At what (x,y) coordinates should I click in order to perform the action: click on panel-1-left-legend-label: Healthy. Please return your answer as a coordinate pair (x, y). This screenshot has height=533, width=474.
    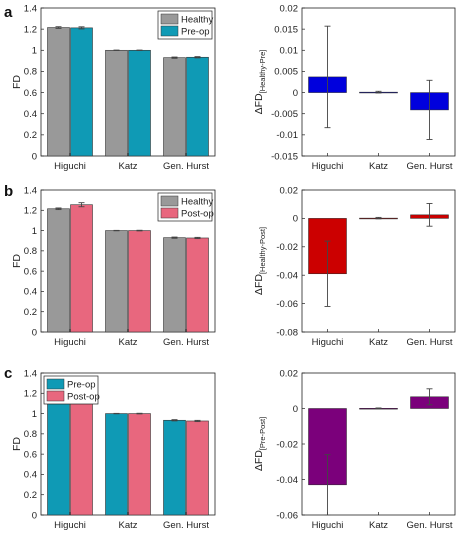
    Looking at the image, I should click on (197, 202).